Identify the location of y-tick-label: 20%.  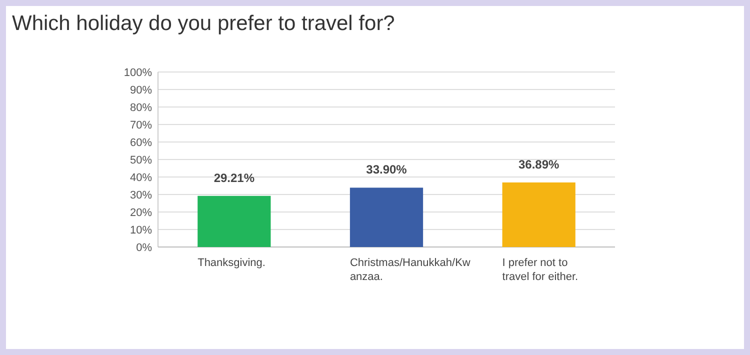
(141, 212).